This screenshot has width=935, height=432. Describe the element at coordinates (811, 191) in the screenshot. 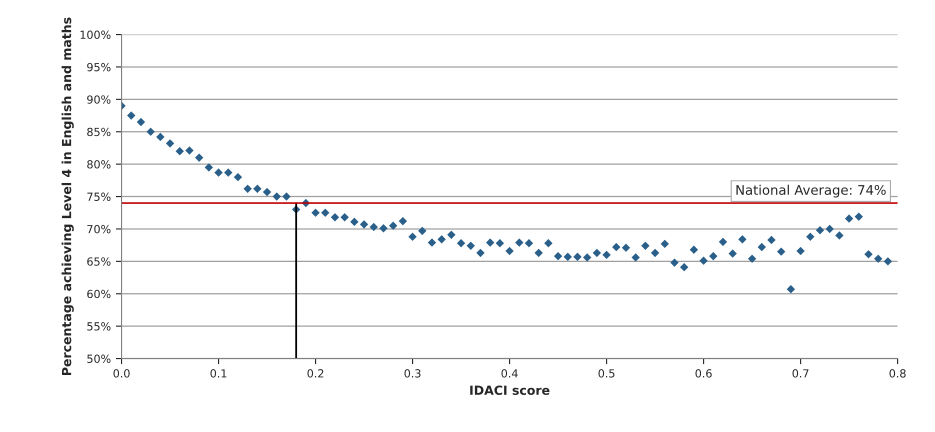

I see `ref-line-label: National Average: 74%` at that location.